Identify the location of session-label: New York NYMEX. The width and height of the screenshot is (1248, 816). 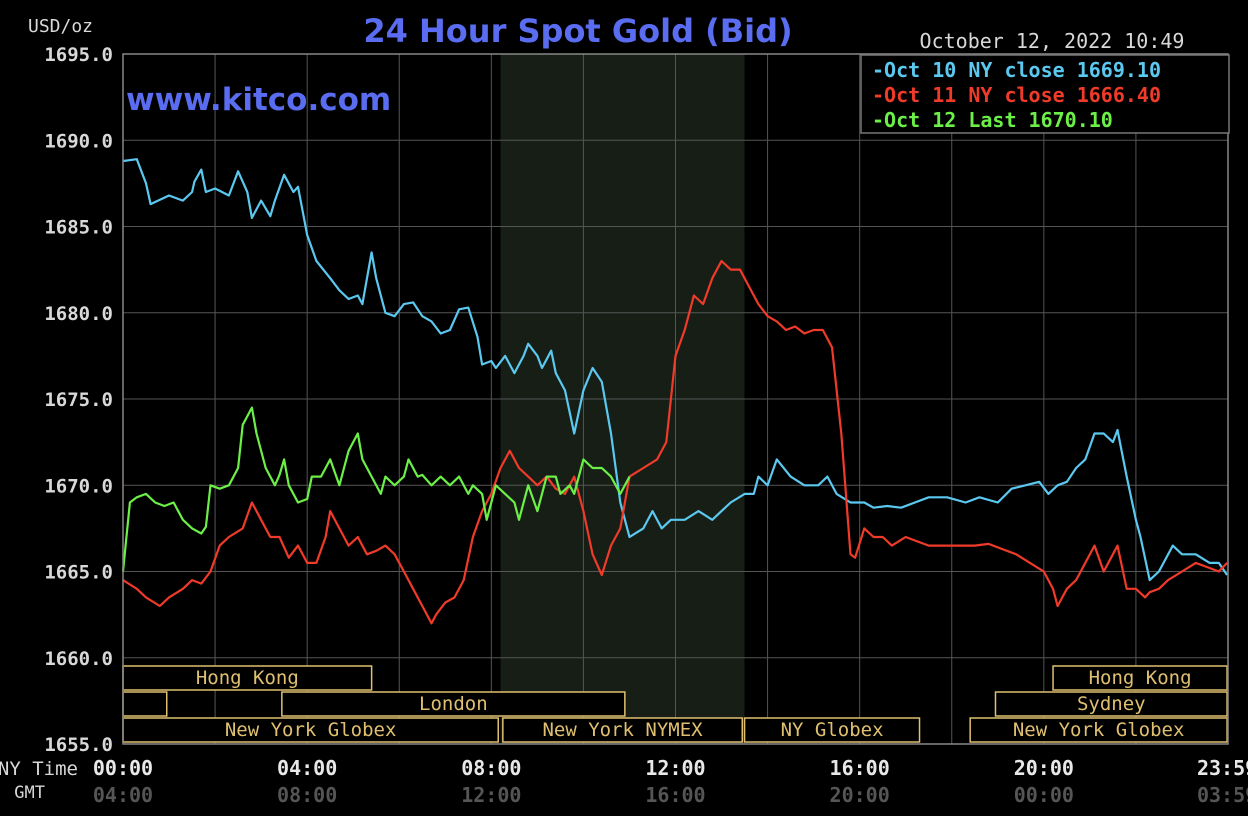
(622, 730).